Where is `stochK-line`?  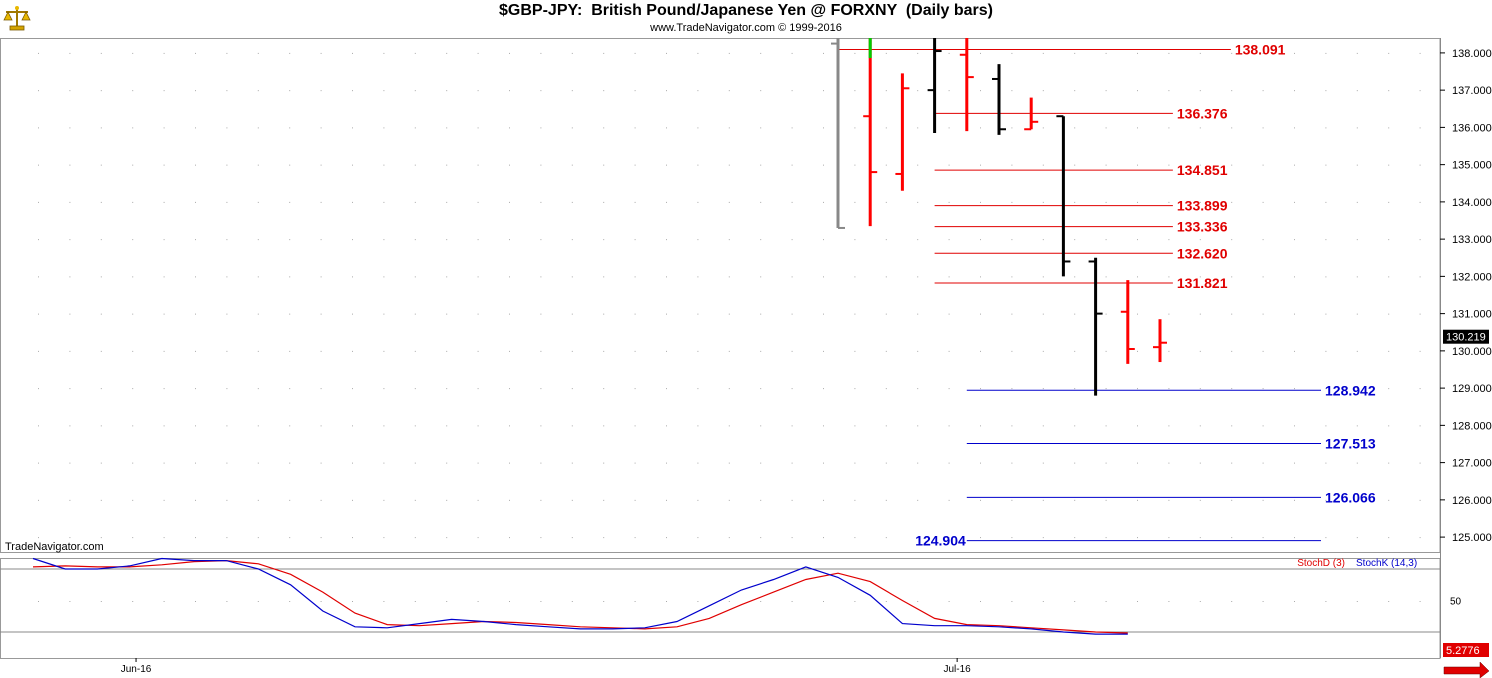
stochK-line is located at coordinates (580, 596).